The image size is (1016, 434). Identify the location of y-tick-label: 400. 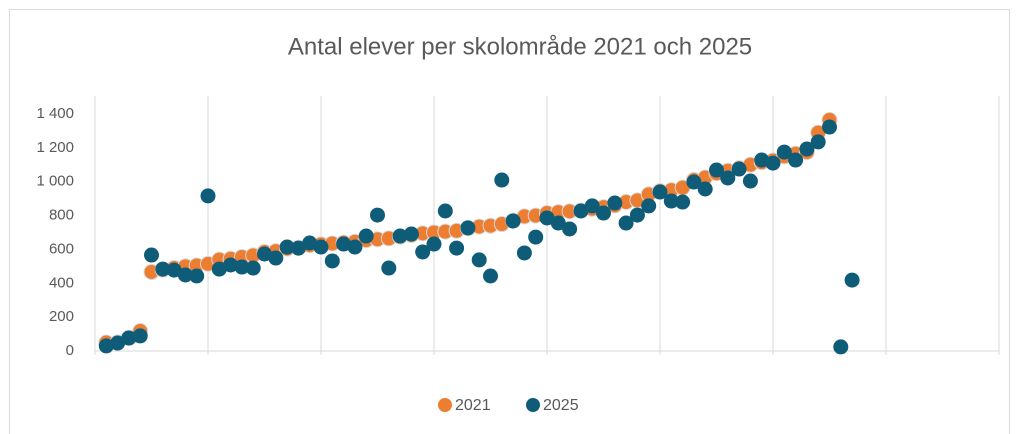
(61, 282).